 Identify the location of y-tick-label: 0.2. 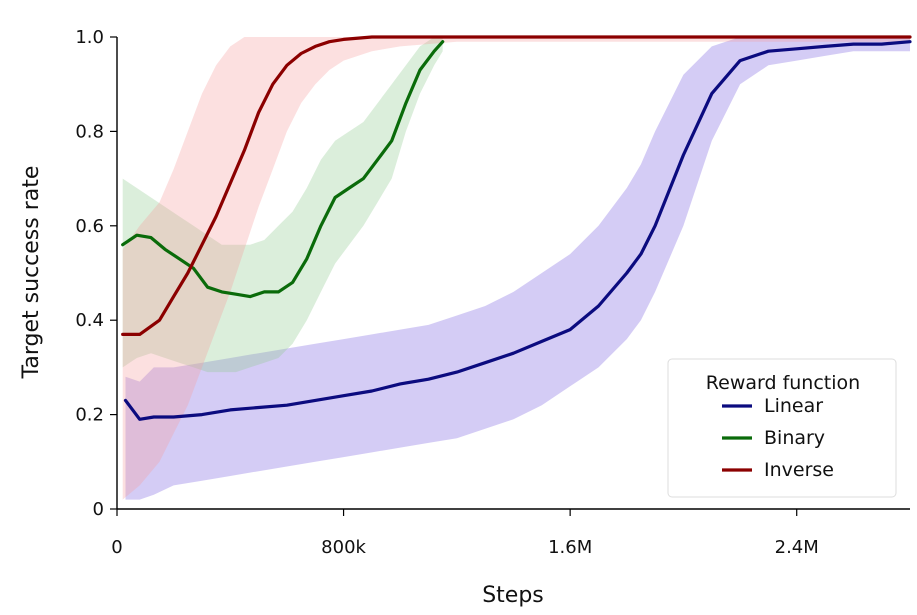
(89, 415).